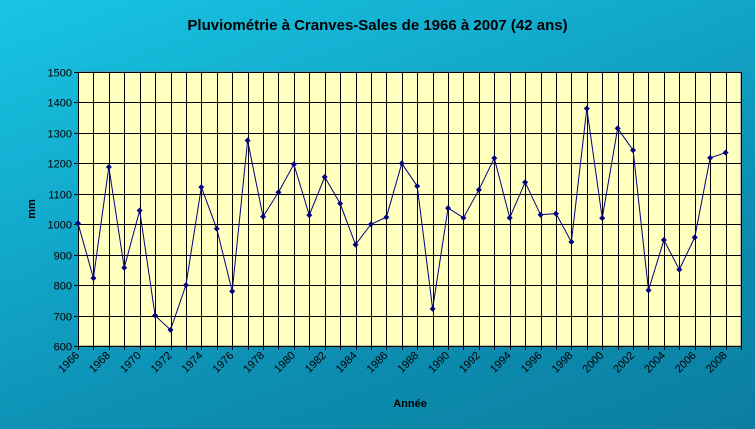 This screenshot has height=429, width=755. I want to click on y-tick-label: 800, so click(63, 287).